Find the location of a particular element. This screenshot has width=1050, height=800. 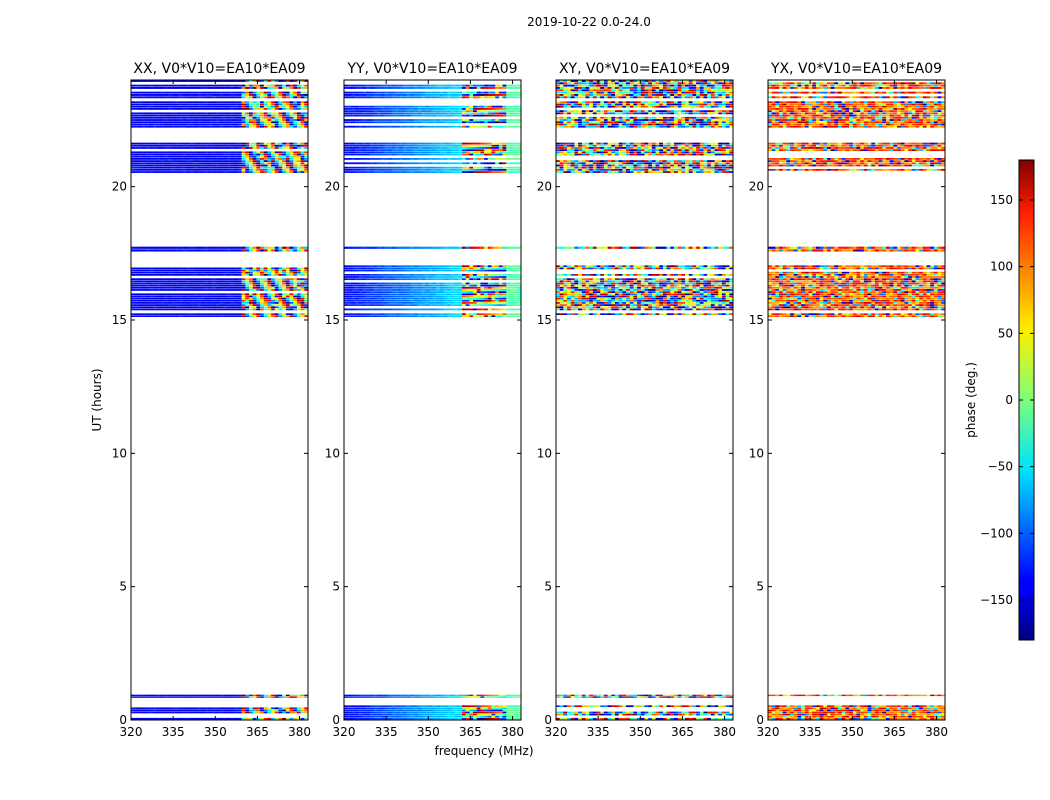

y-tick-label: 10 is located at coordinates (119, 453).